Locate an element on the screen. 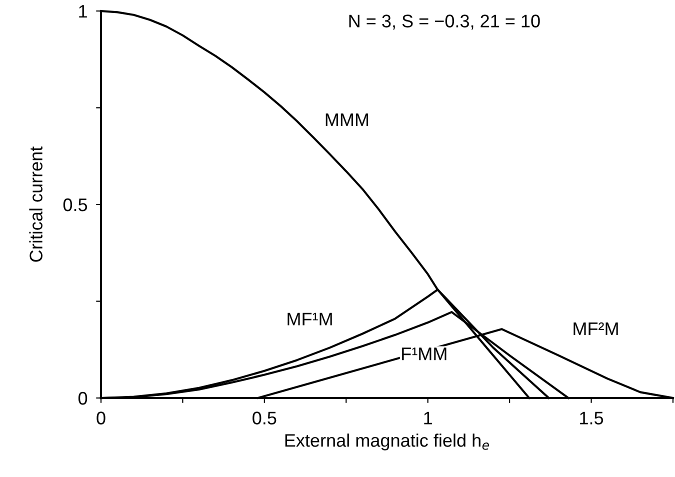  annotation: F¹MM is located at coordinates (424, 354).